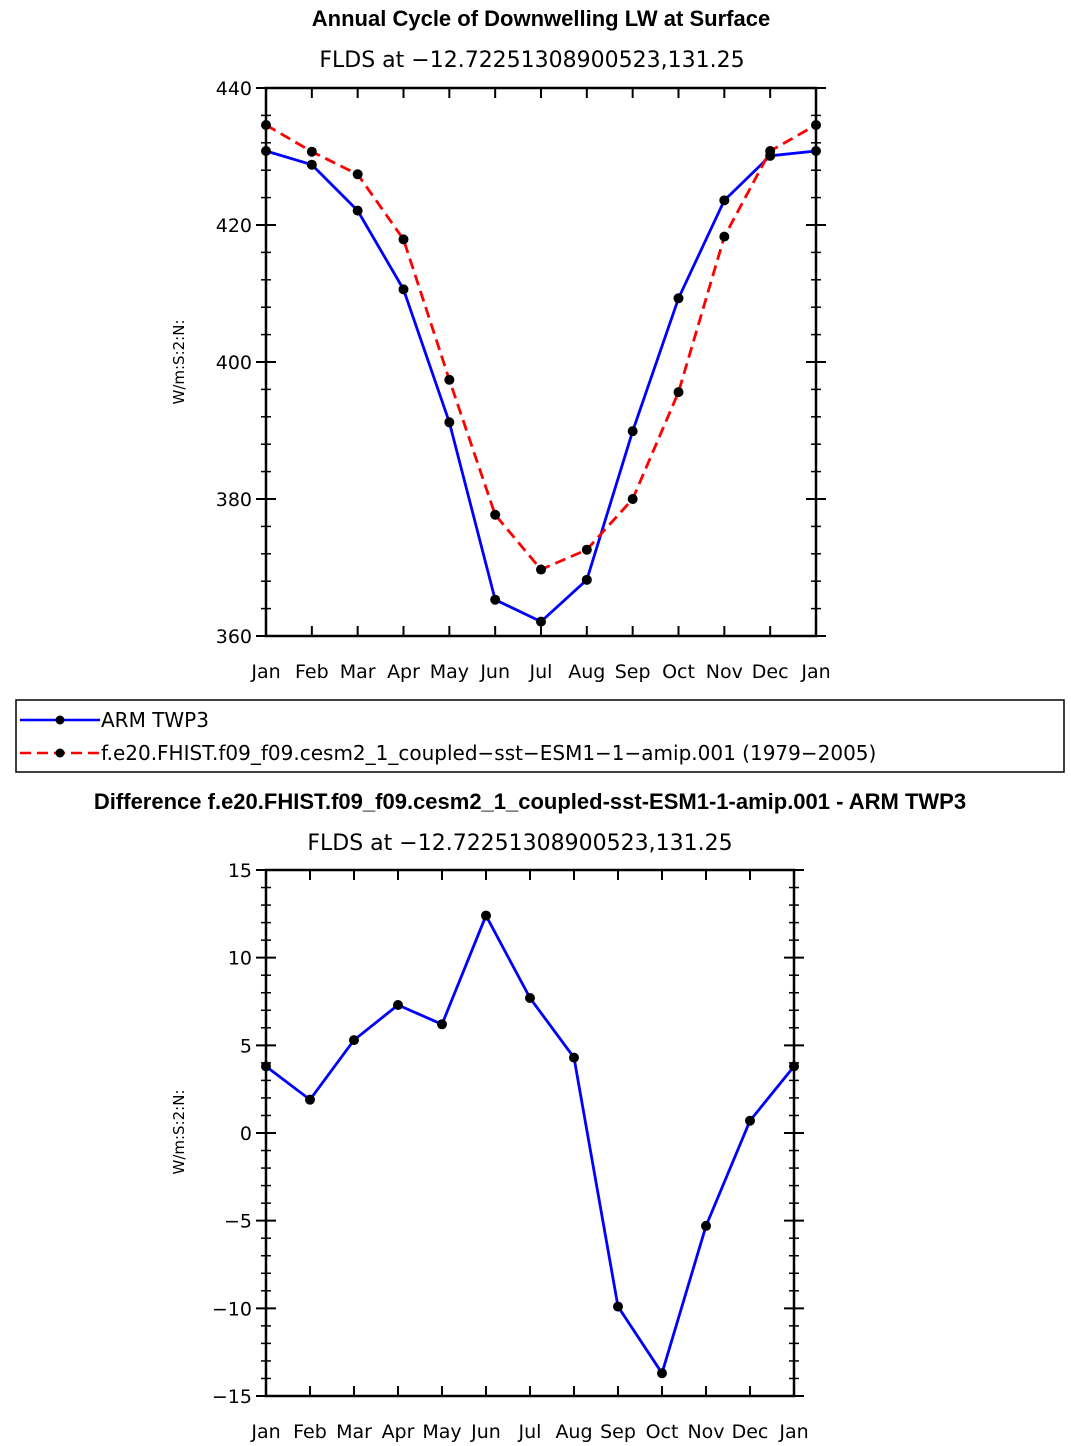 The height and width of the screenshot is (1446, 1071). Describe the element at coordinates (179, 1132) in the screenshot. I see `chart2-y-axis-label: W/m:S:2:N:` at that location.